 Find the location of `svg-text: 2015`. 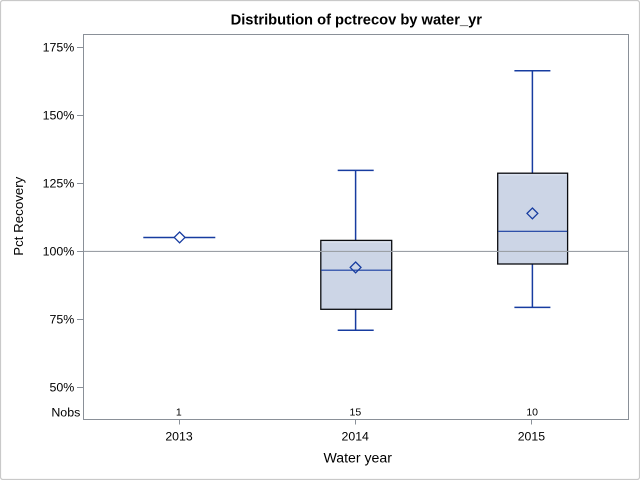

svg-text: 2015 is located at coordinates (532, 437).